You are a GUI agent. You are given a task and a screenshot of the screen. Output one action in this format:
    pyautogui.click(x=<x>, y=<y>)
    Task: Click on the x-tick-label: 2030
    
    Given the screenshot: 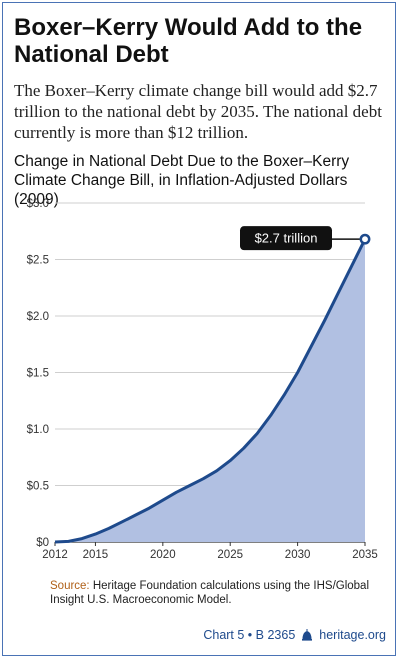 What is the action you would take?
    pyautogui.click(x=298, y=555)
    